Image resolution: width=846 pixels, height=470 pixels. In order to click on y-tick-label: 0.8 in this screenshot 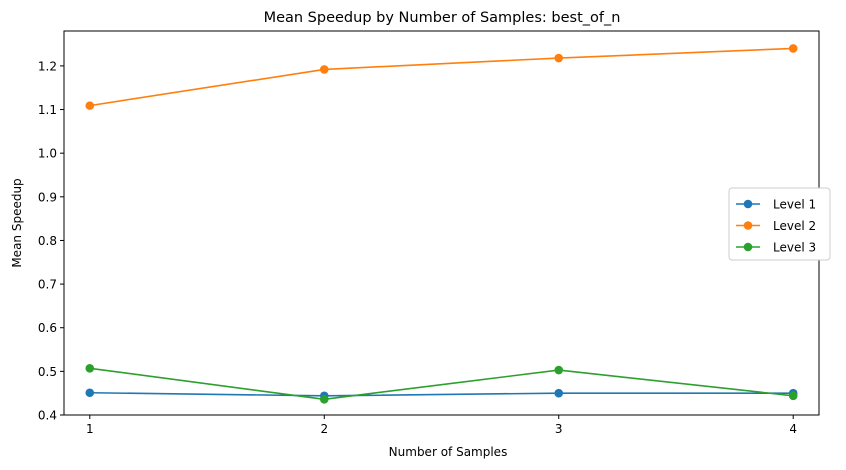, I will do `click(47, 241)`.